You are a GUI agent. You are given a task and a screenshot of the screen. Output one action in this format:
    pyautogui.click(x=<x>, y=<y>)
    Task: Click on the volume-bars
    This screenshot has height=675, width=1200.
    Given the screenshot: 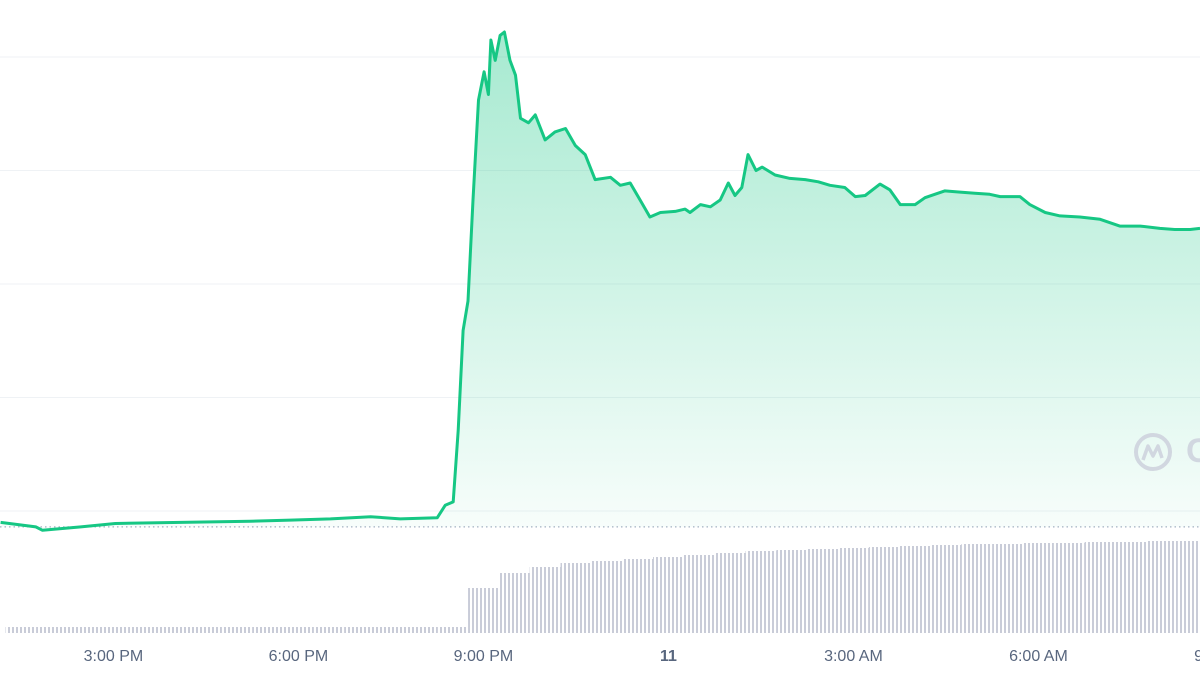 What is the action you would take?
    pyautogui.click(x=602, y=587)
    